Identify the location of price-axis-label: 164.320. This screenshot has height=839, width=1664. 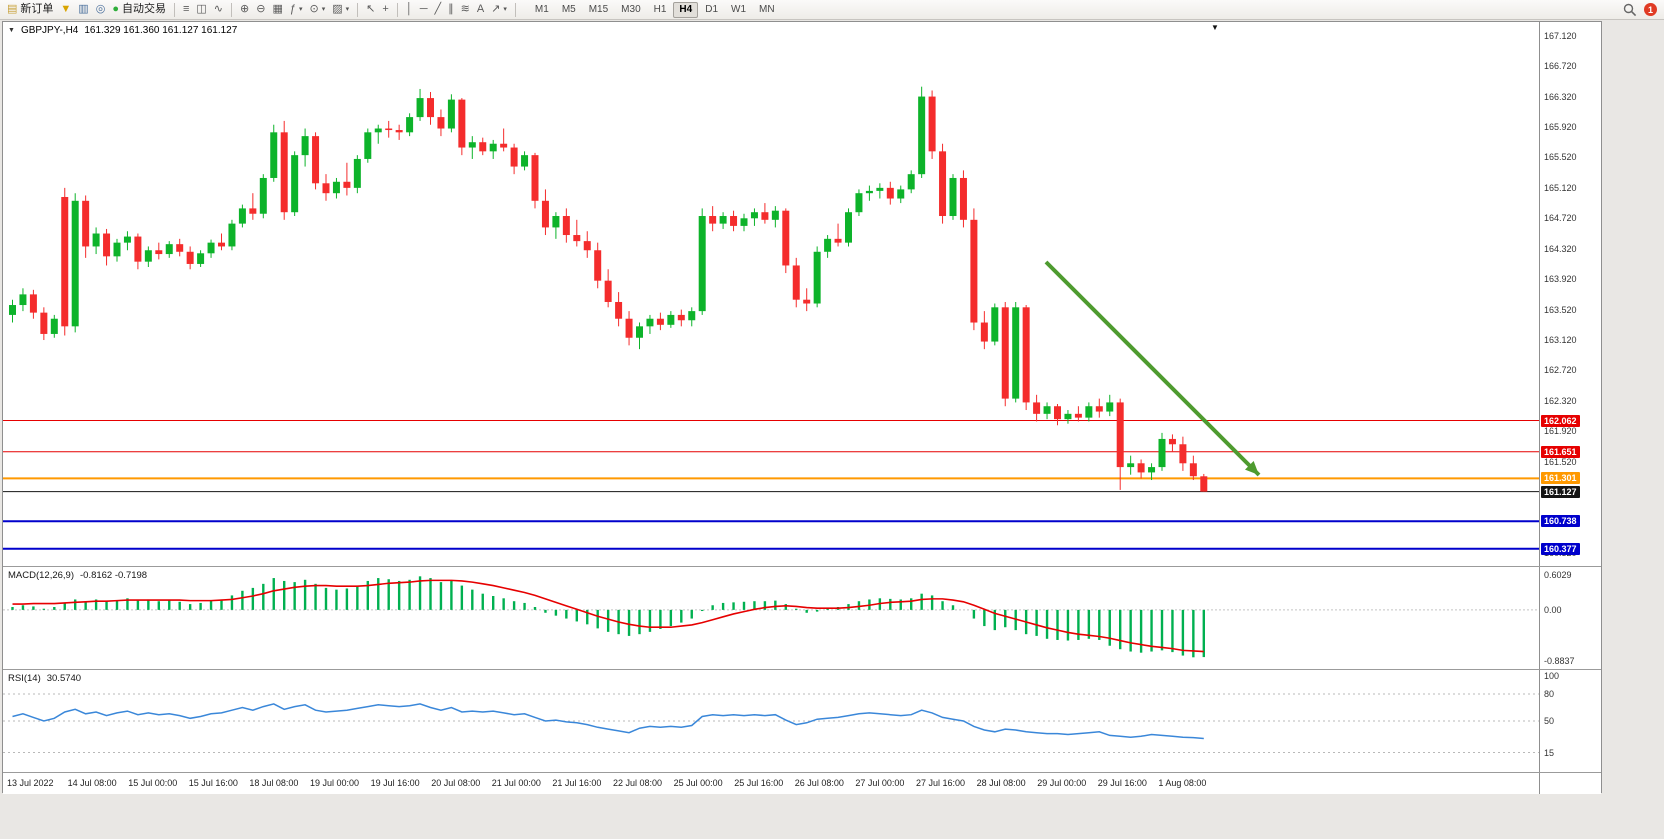
(1560, 248).